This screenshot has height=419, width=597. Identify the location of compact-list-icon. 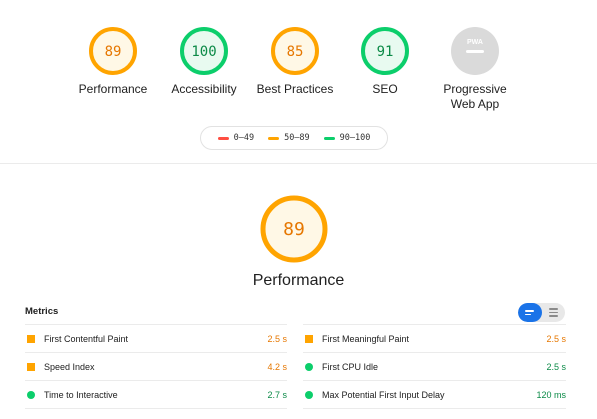
(530, 312).